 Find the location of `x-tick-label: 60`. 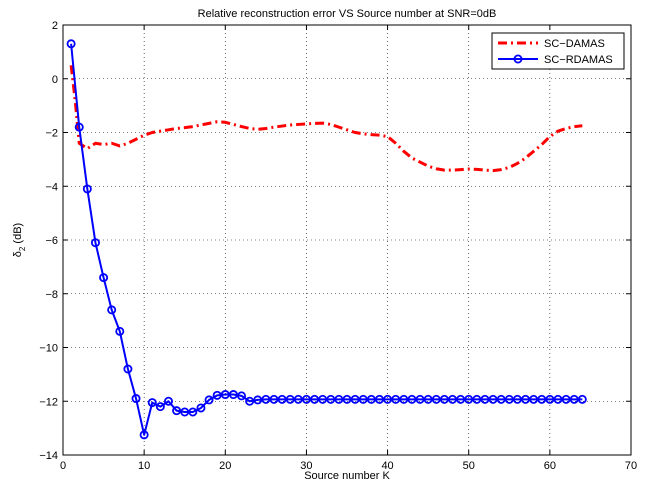

x-tick-label: 60 is located at coordinates (550, 466).